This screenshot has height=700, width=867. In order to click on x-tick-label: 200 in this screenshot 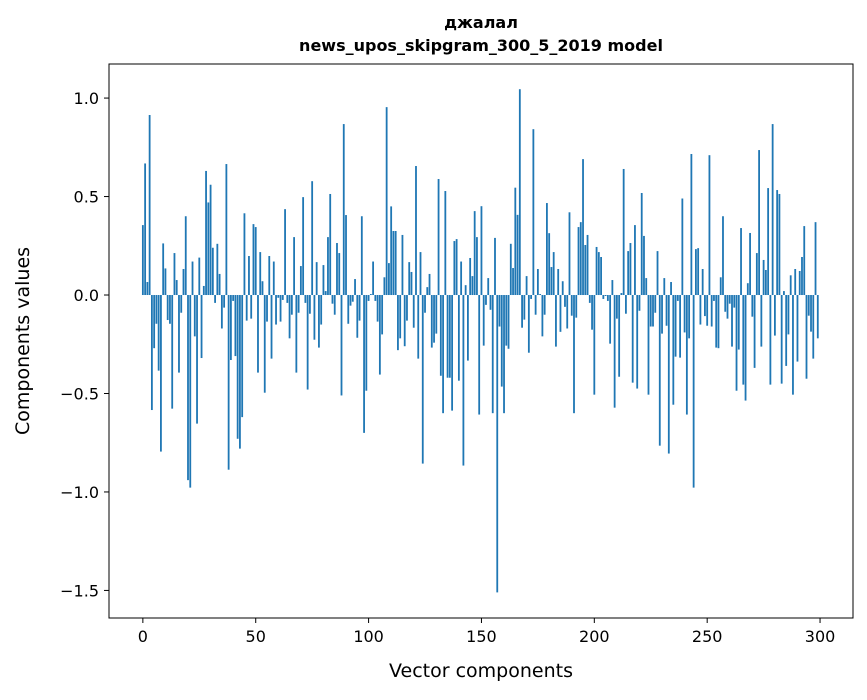, I will do `click(594, 636)`.